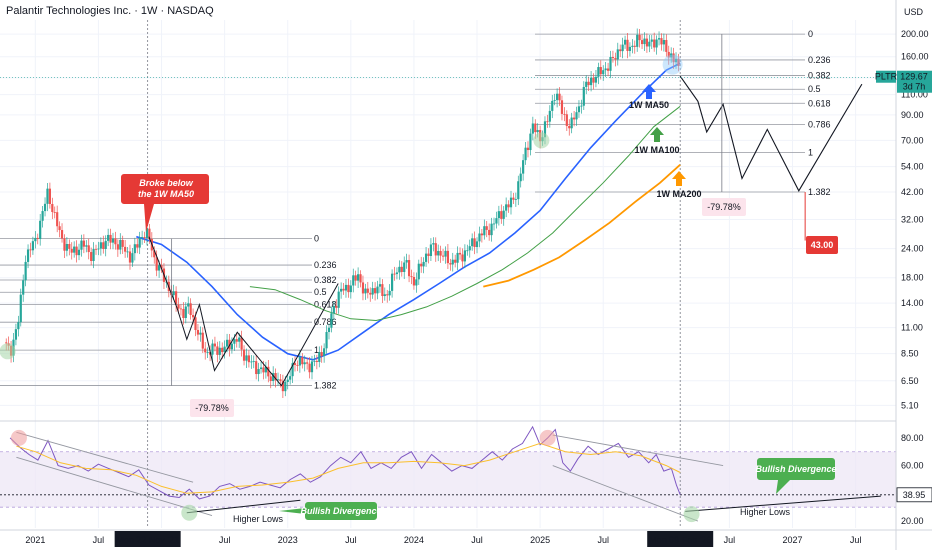 Image resolution: width=932 pixels, height=550 pixels. I want to click on x-tick-label: 2024, so click(414, 540).